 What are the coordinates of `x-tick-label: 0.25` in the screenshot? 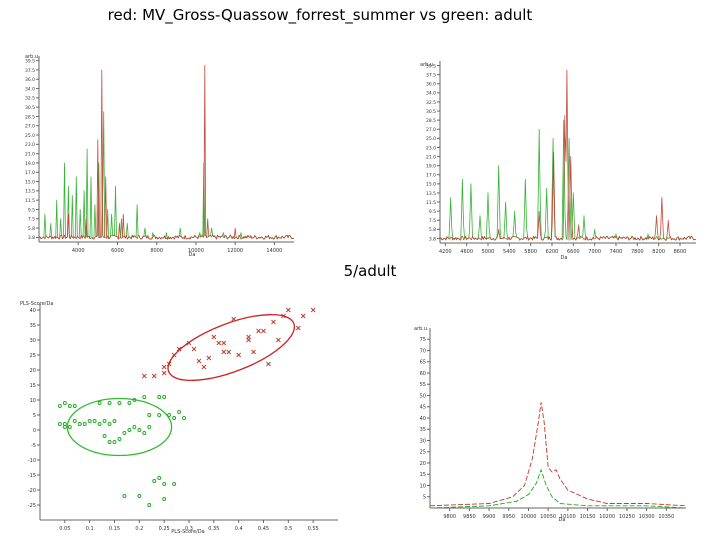 It's located at (164, 529).